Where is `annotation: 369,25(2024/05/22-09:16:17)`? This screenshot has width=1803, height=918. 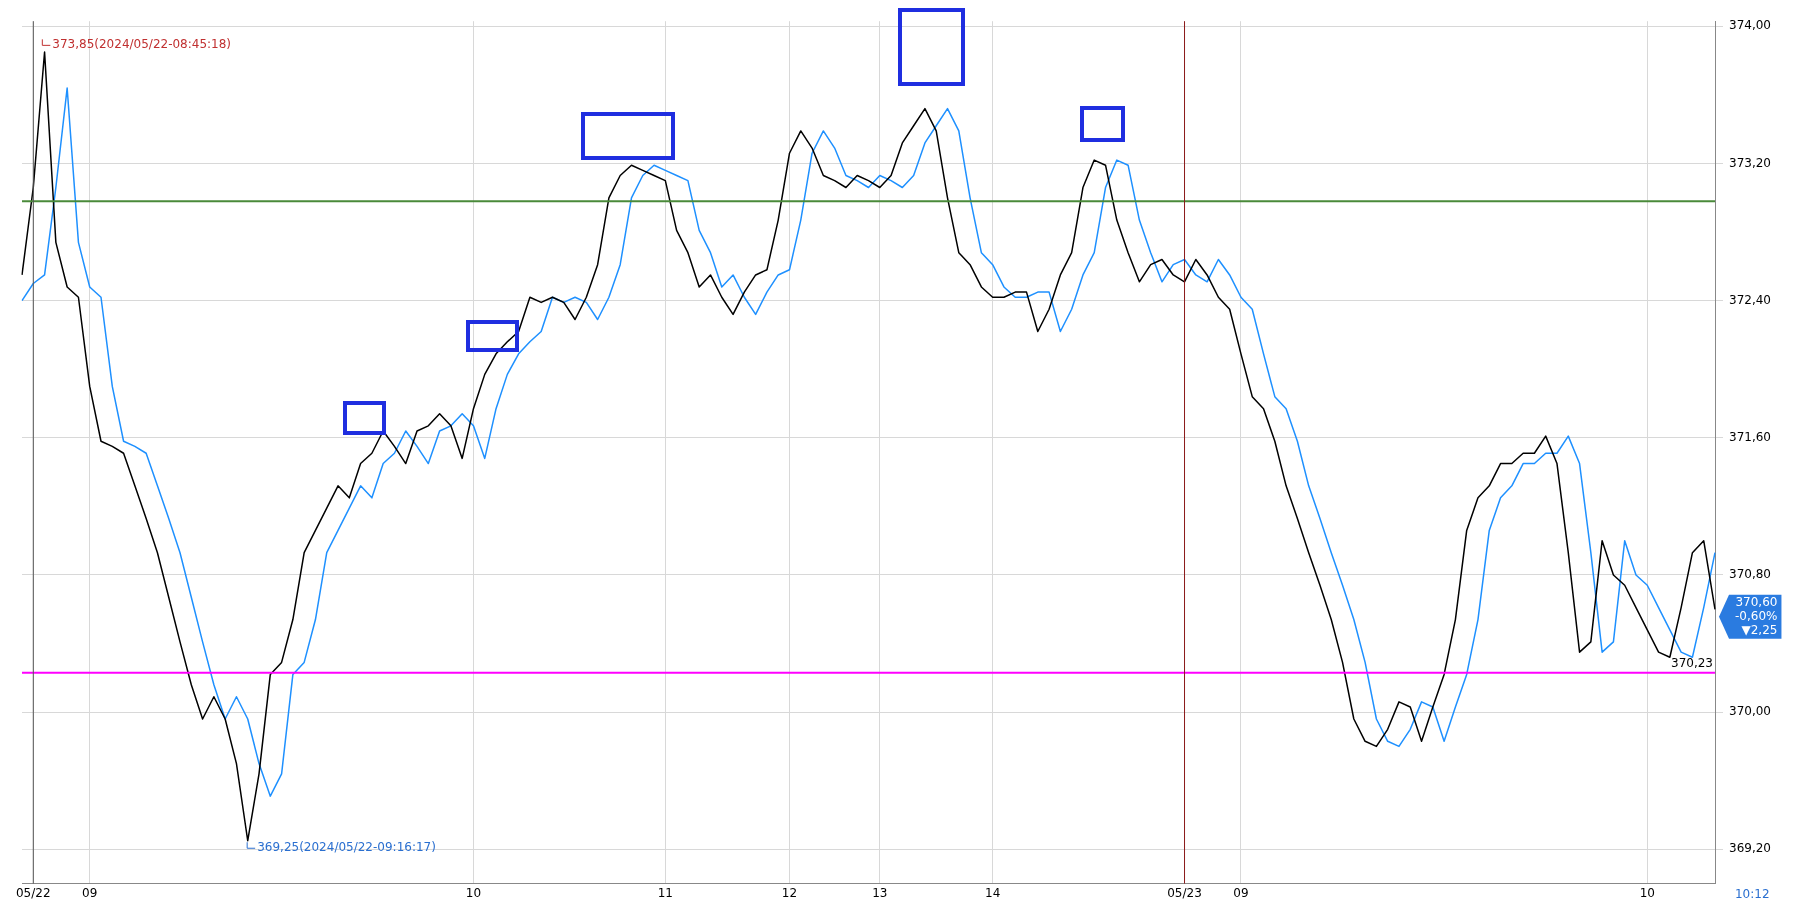
annotation: 369,25(2024/05/22-09:16:17) is located at coordinates (346, 847).